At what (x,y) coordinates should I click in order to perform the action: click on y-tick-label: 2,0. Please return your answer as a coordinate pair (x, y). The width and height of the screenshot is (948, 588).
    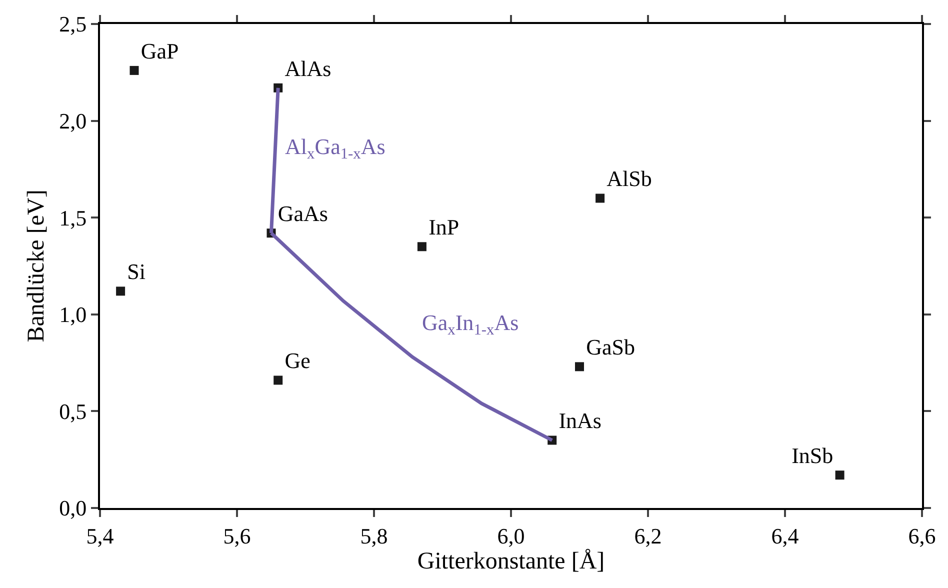
    Looking at the image, I should click on (73, 121).